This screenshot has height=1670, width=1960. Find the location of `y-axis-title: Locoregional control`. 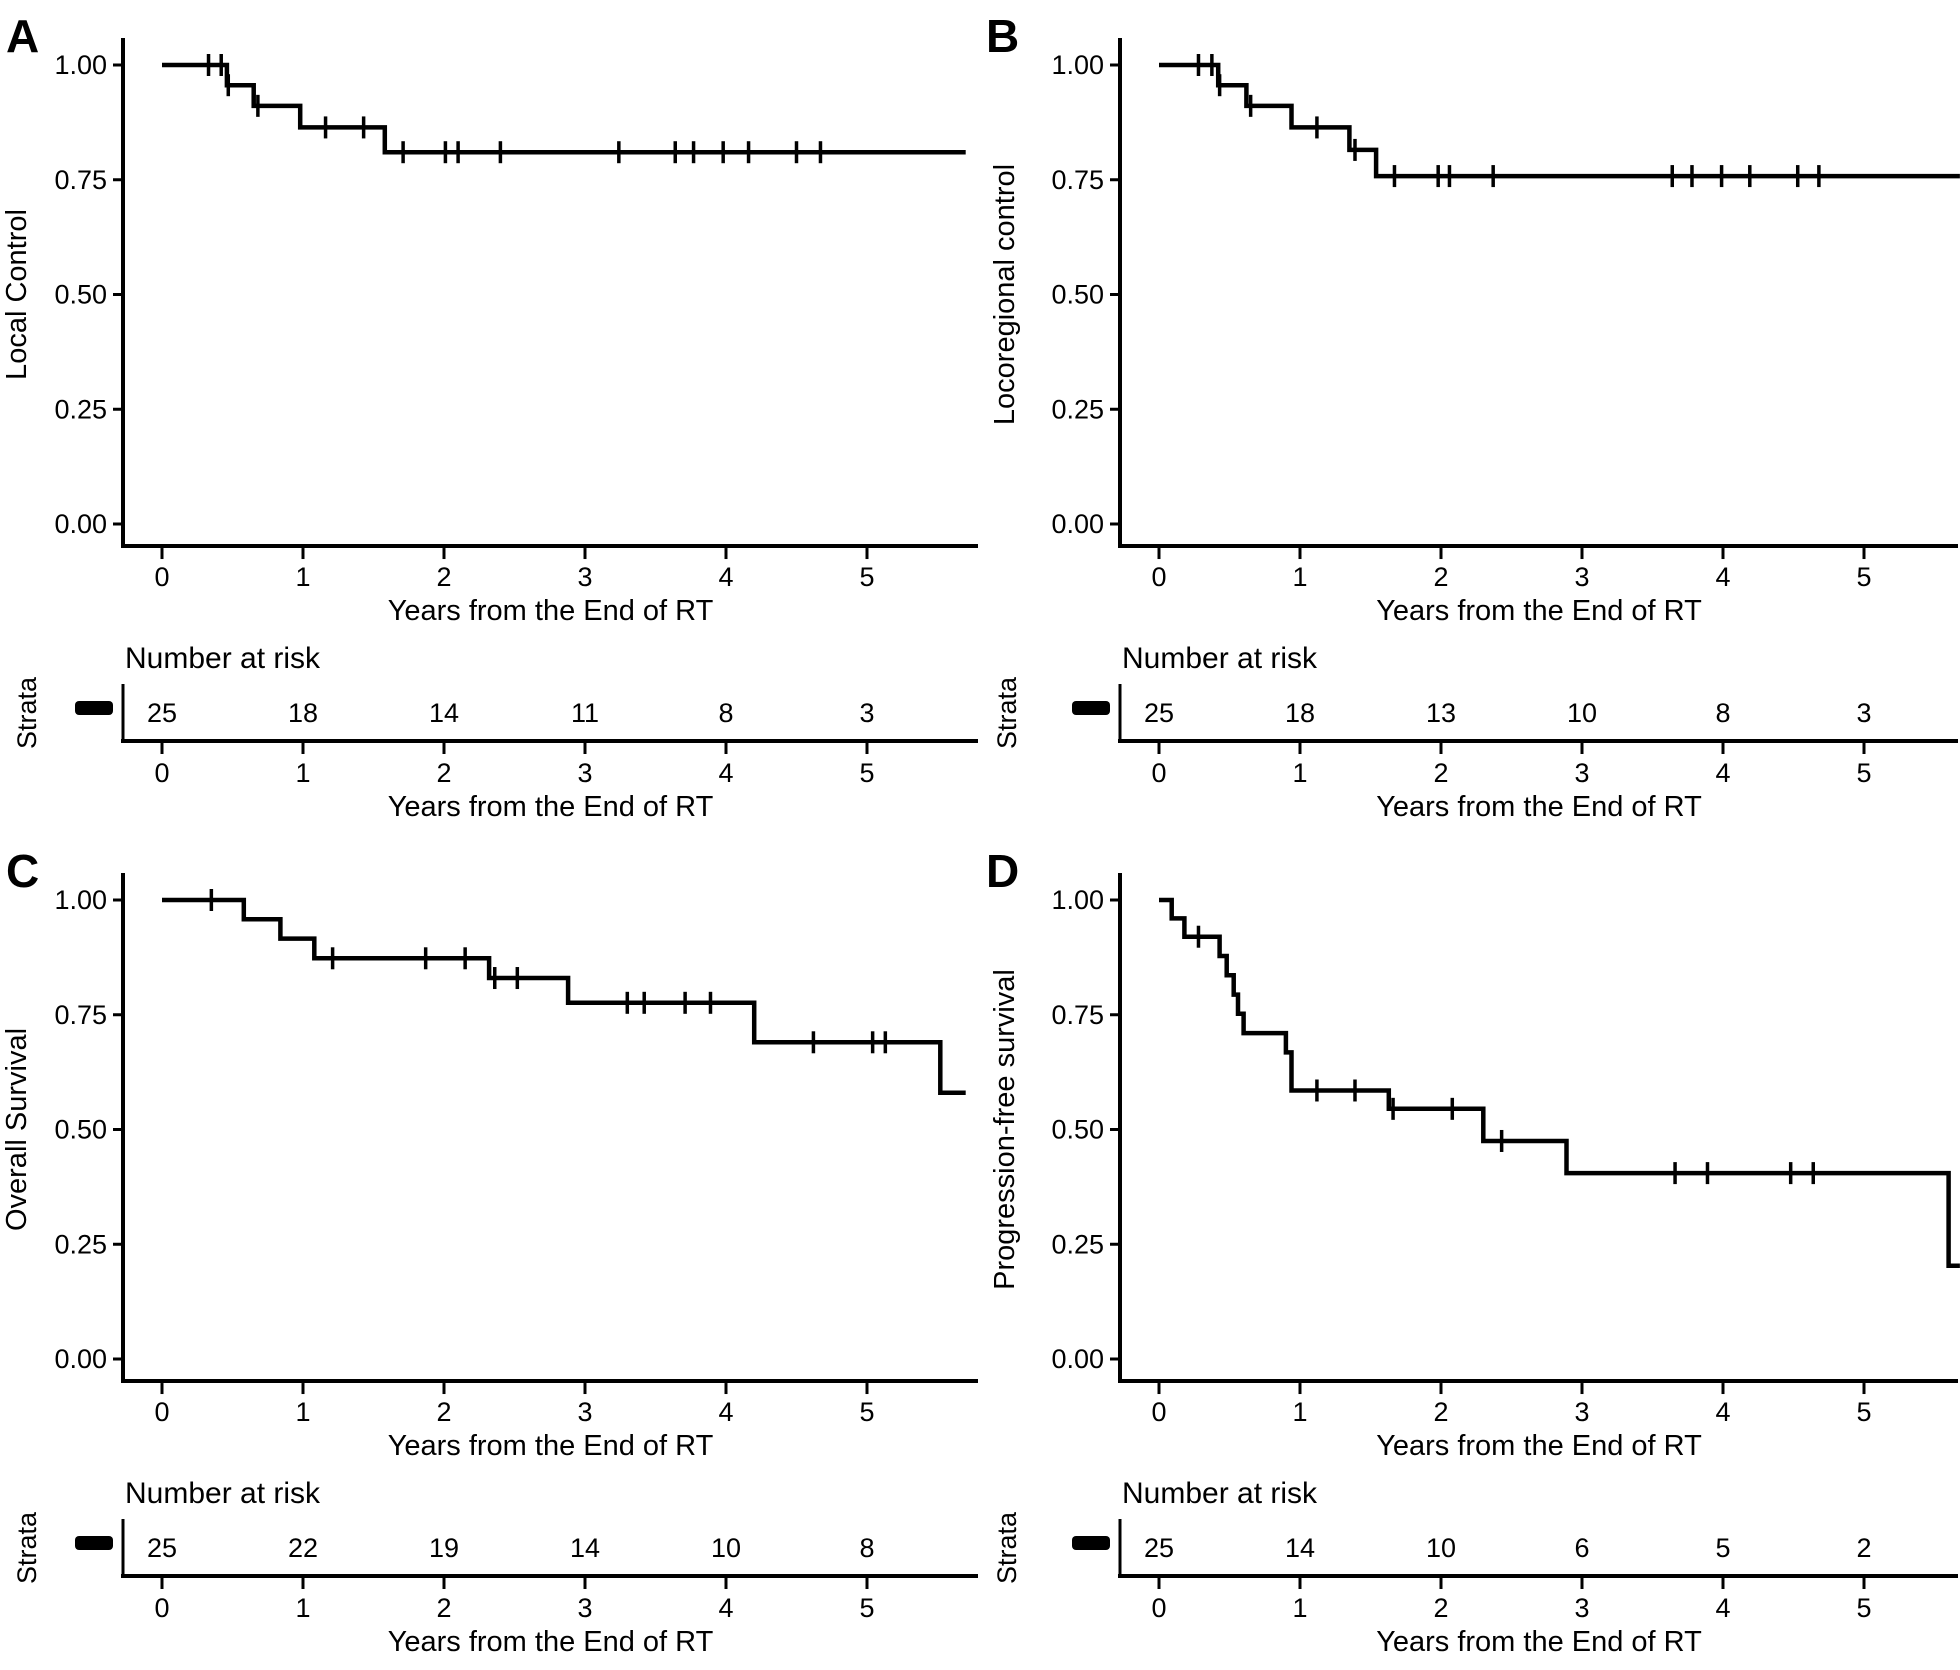

y-axis-title: Locoregional control is located at coordinates (1005, 294).